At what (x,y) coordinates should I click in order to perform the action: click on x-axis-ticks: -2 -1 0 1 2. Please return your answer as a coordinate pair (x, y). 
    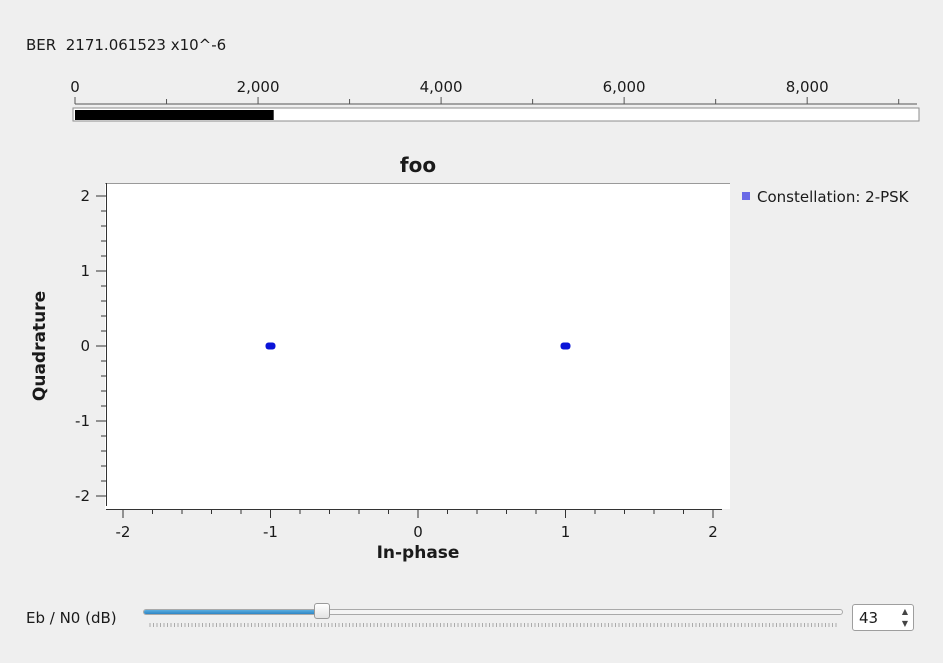
    Looking at the image, I should click on (417, 525).